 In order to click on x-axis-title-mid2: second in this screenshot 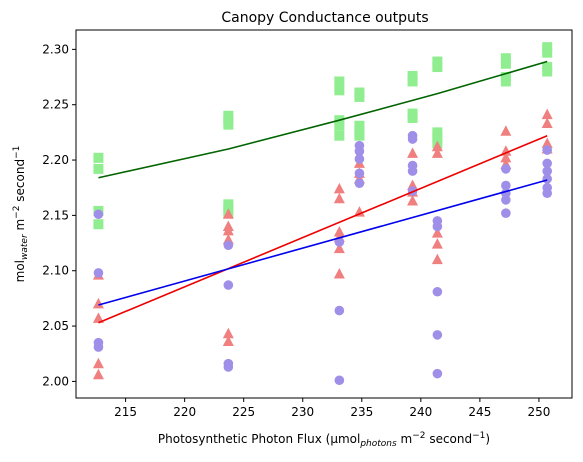, I will do `click(449, 439)`.